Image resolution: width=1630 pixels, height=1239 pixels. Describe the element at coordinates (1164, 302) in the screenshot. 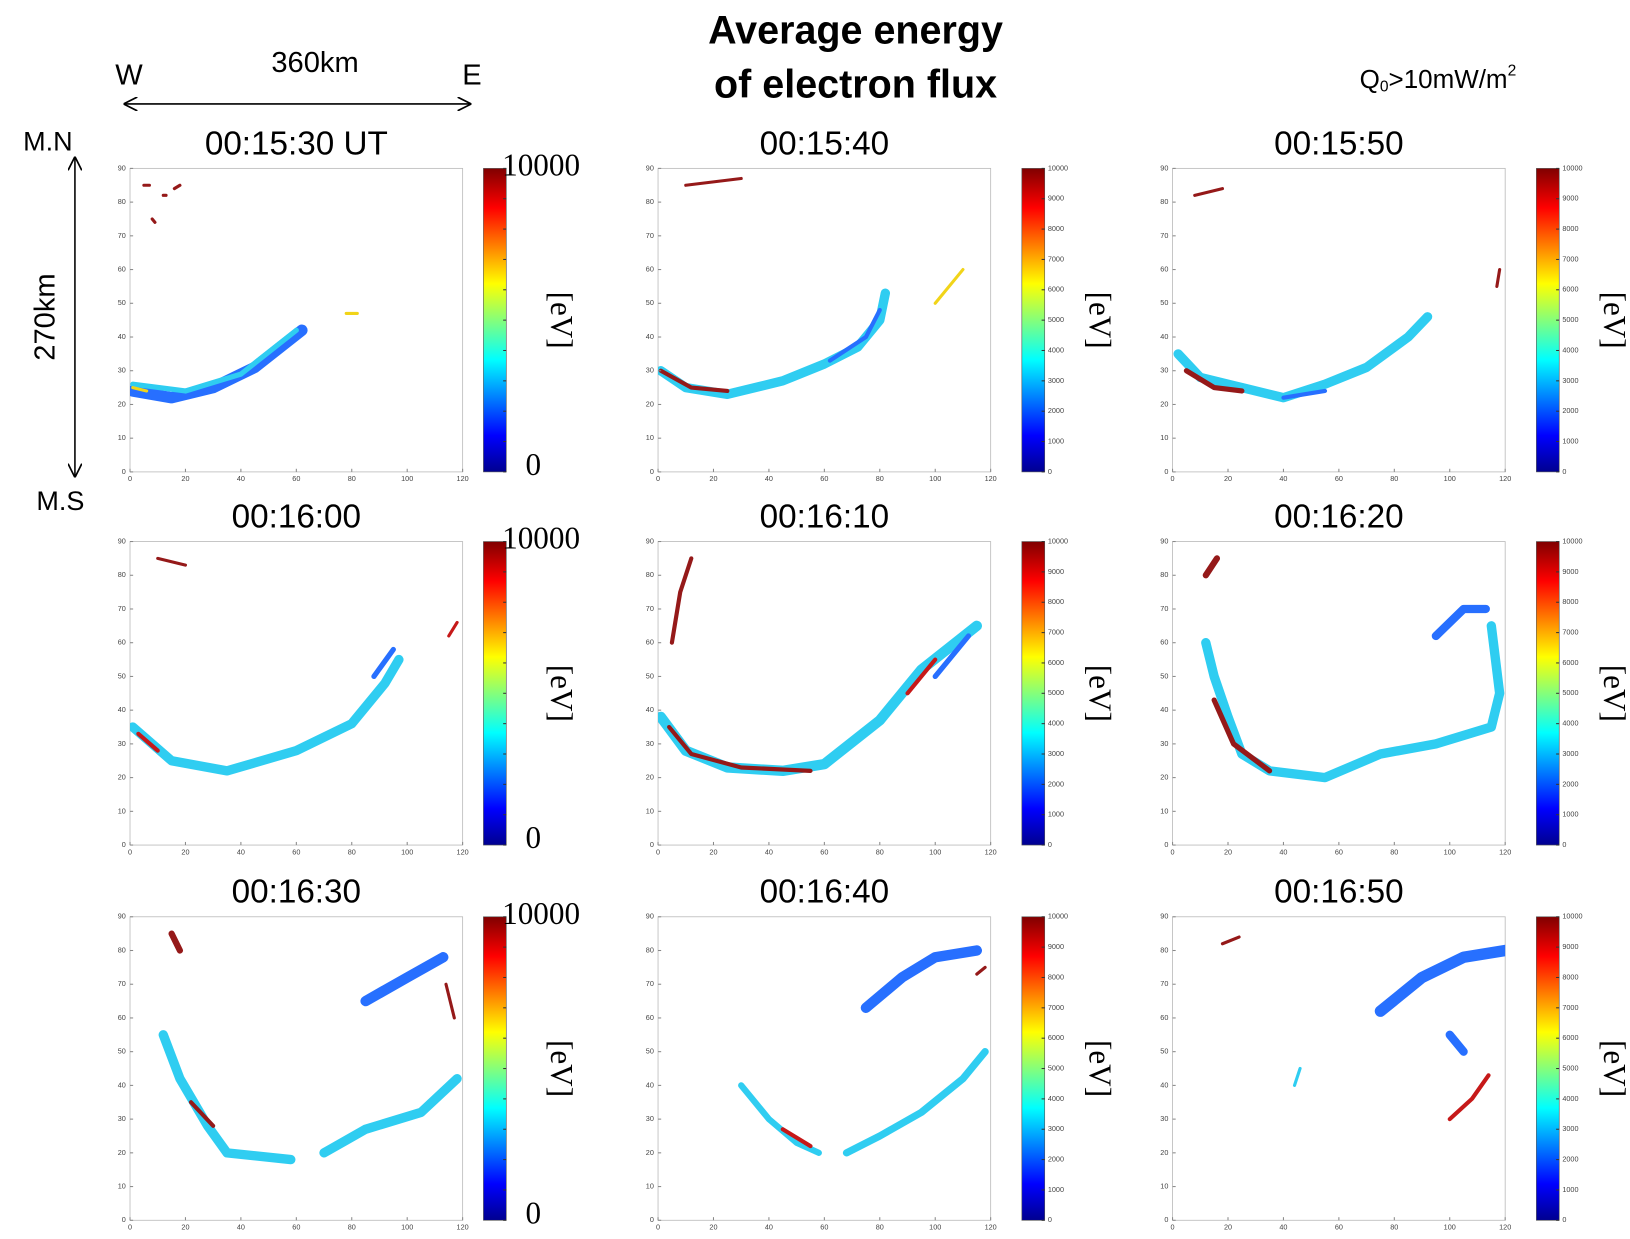

I see `y-tick-label: 50` at that location.